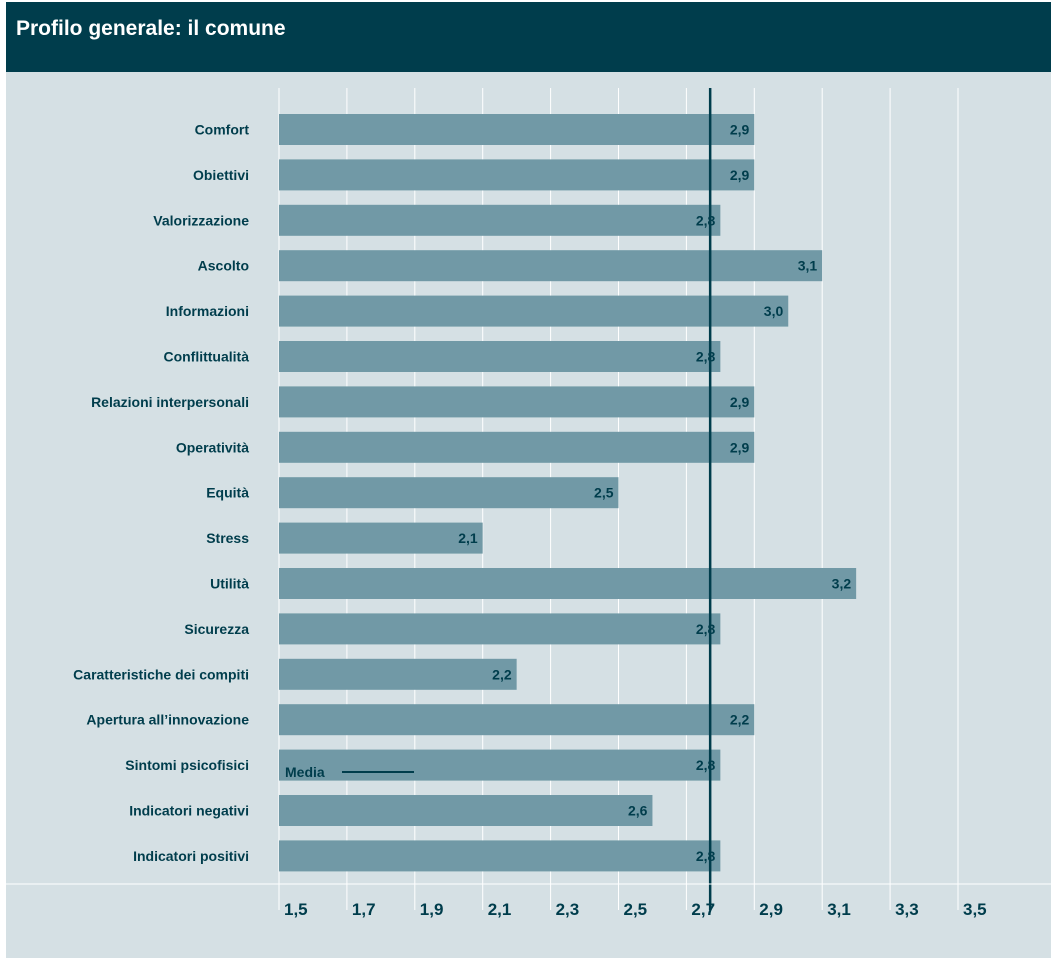 This screenshot has height=960, width=1057. I want to click on category-label: Indicatori positivi, so click(191, 856).